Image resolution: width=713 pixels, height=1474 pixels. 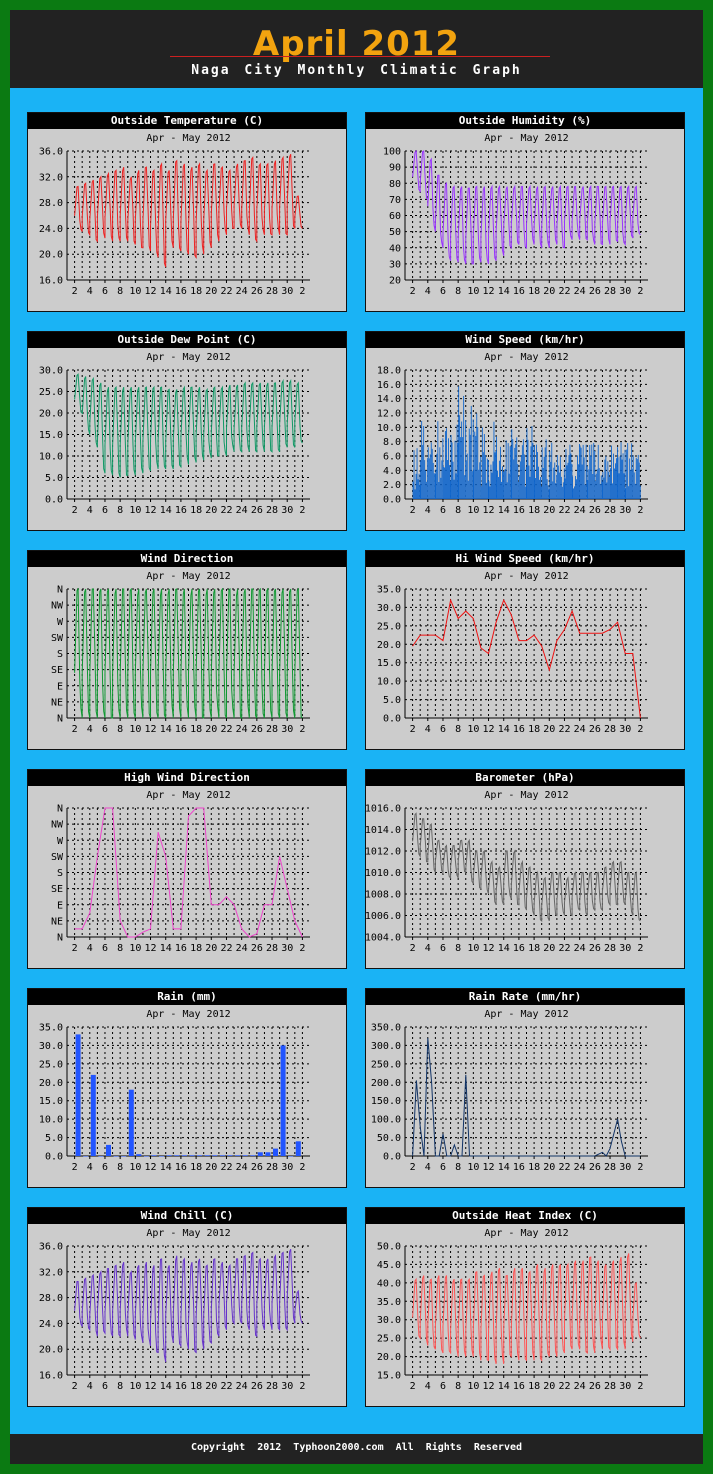 I want to click on x-tick-label: 16, so click(x=181, y=1167).